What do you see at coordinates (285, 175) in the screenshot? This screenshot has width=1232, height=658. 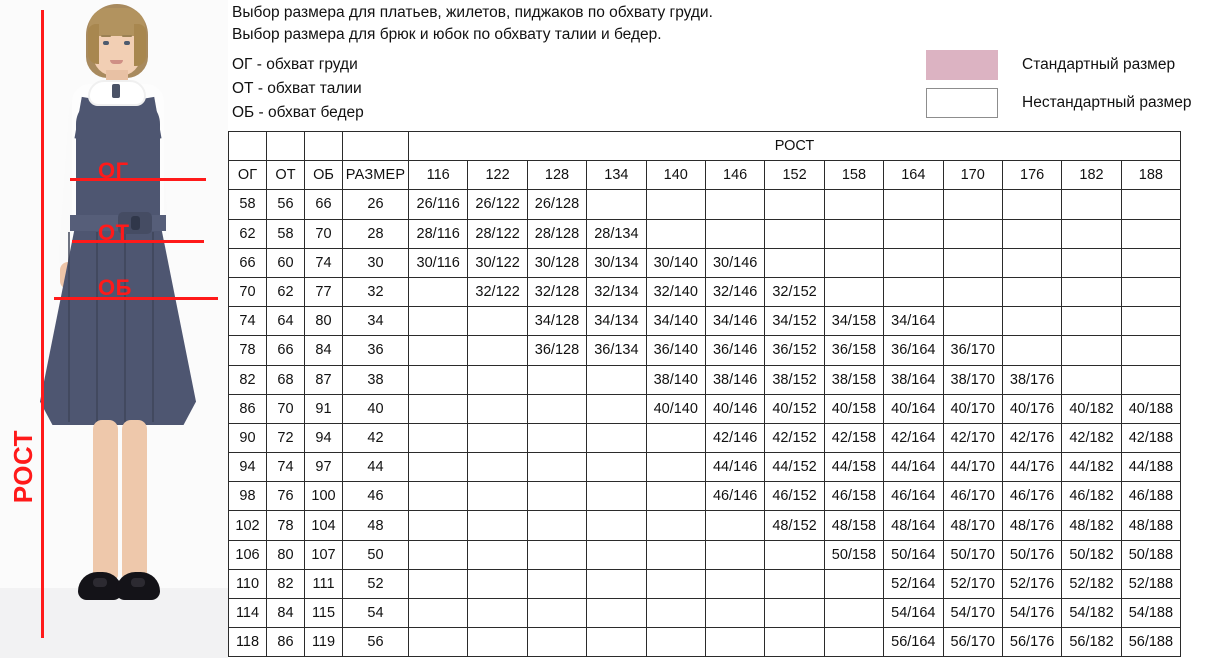 I see `column-header-ot: ОТ` at bounding box center [285, 175].